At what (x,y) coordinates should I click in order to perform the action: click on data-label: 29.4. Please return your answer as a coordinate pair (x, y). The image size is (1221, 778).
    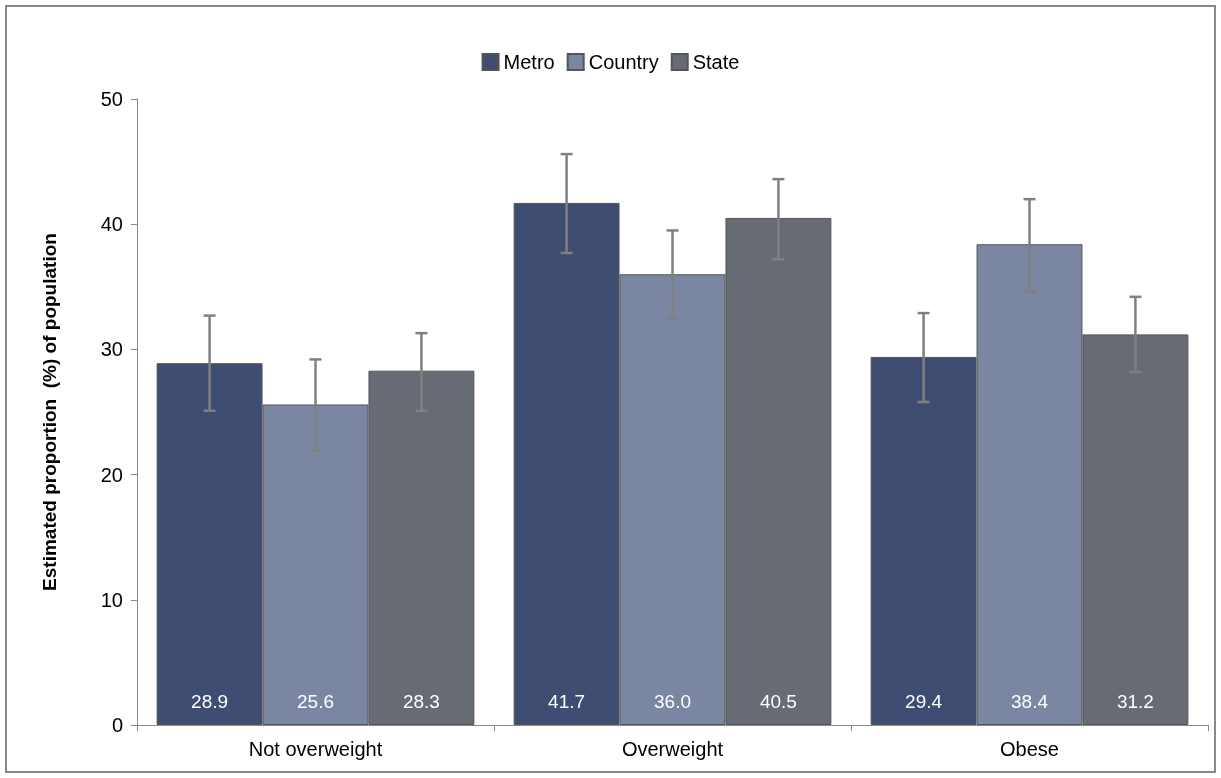
    Looking at the image, I should click on (924, 701).